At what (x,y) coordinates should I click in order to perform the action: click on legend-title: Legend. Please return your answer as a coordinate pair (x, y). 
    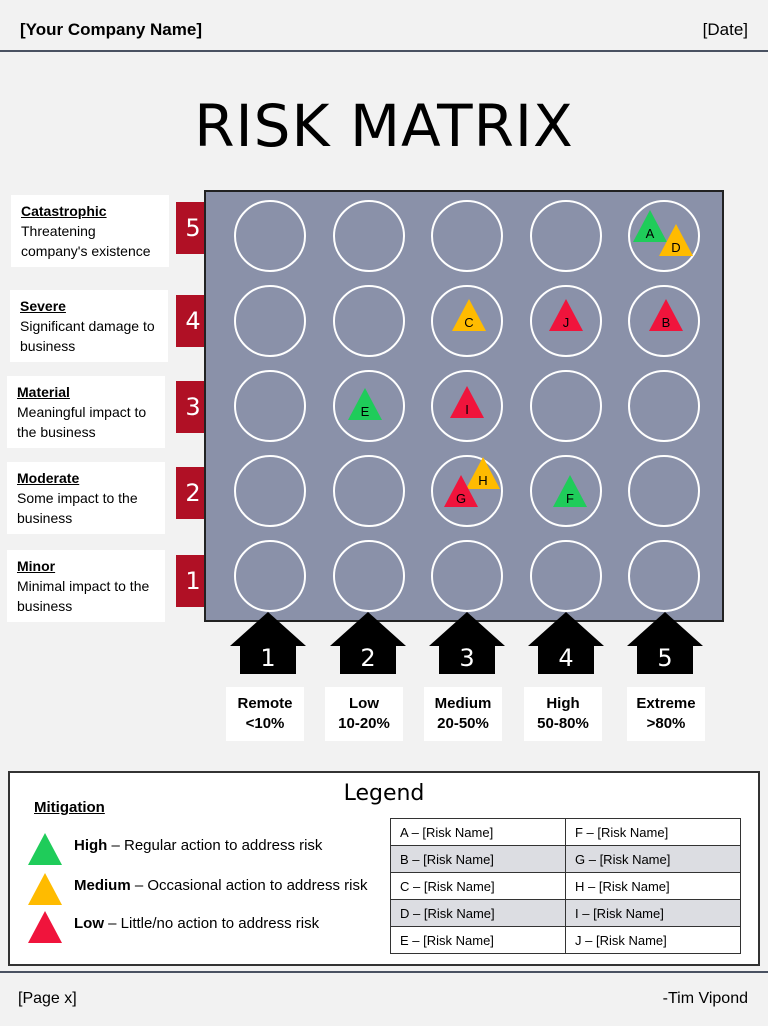
    Looking at the image, I should click on (384, 793).